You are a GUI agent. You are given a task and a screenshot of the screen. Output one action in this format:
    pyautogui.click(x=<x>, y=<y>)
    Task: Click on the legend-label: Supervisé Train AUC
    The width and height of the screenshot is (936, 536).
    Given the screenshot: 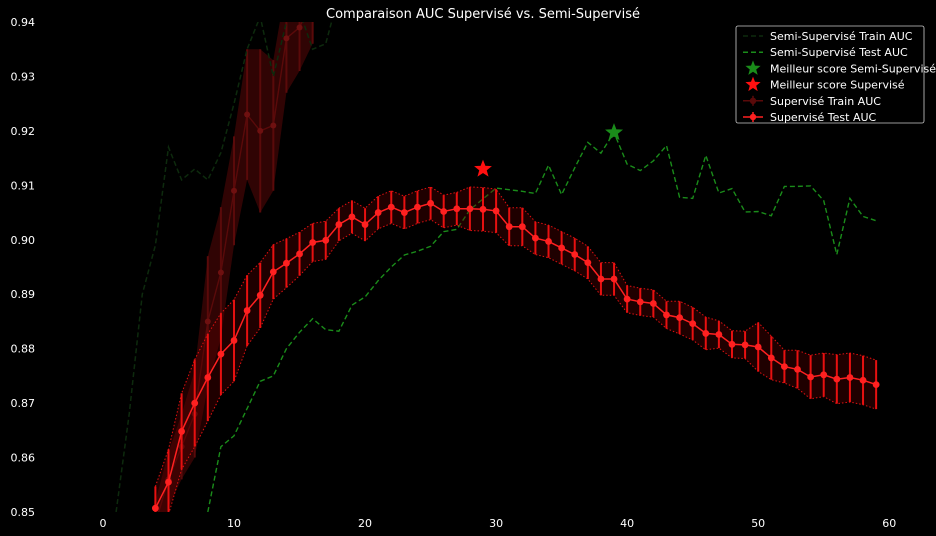 What is the action you would take?
    pyautogui.click(x=825, y=101)
    